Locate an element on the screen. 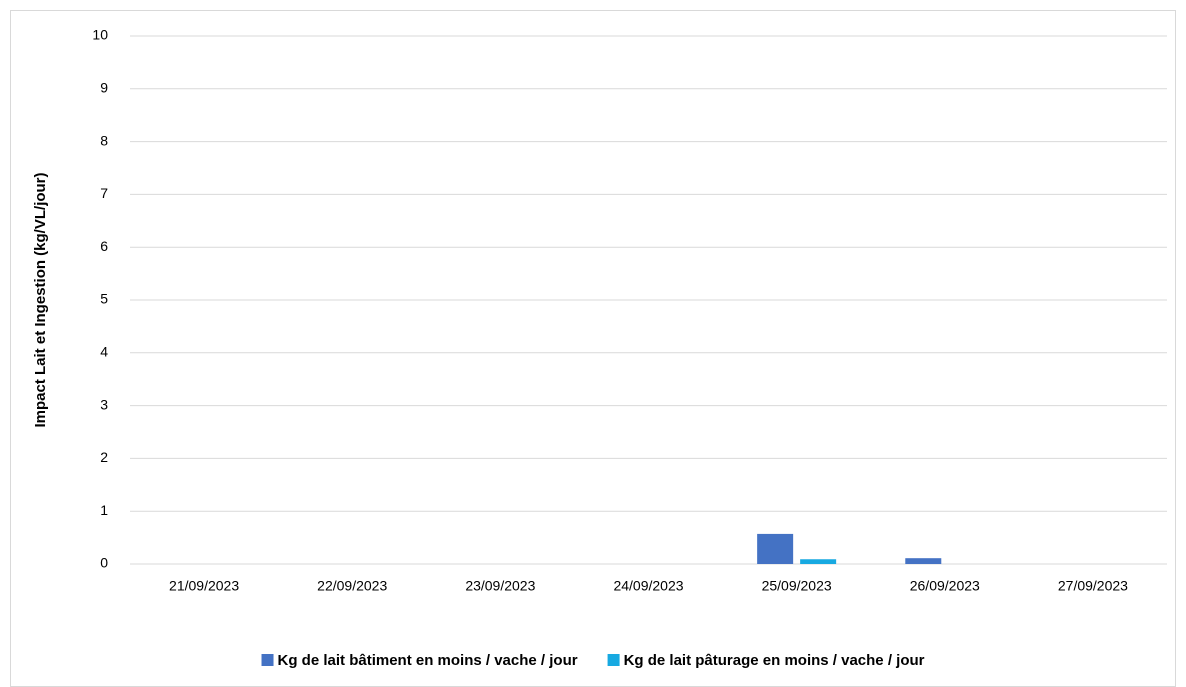  x-tick-label: 24/09/2023 is located at coordinates (648, 586).